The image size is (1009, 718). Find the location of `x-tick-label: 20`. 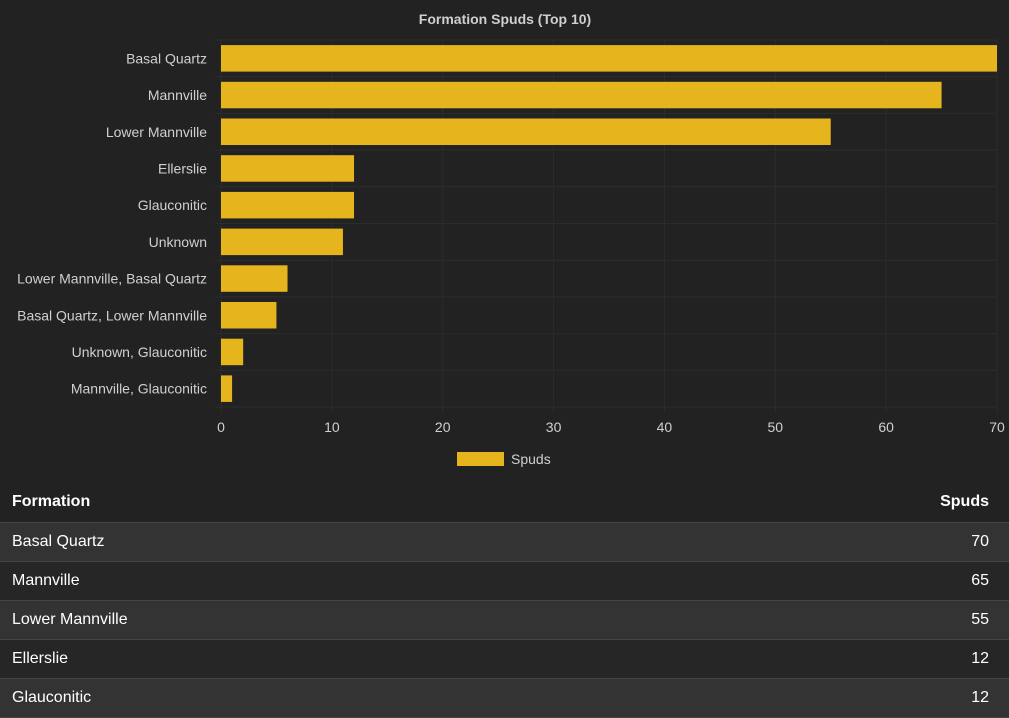

x-tick-label: 20 is located at coordinates (443, 427).